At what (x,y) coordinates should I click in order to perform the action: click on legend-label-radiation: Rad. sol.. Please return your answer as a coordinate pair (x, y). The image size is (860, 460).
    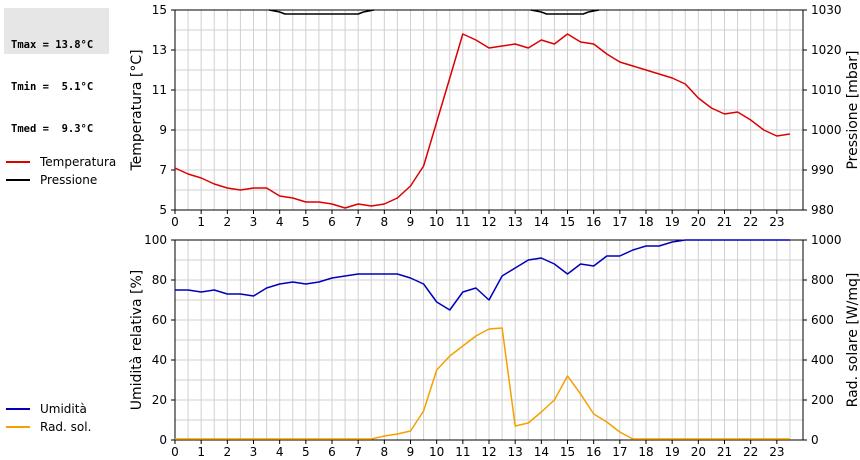
    Looking at the image, I should click on (66, 427).